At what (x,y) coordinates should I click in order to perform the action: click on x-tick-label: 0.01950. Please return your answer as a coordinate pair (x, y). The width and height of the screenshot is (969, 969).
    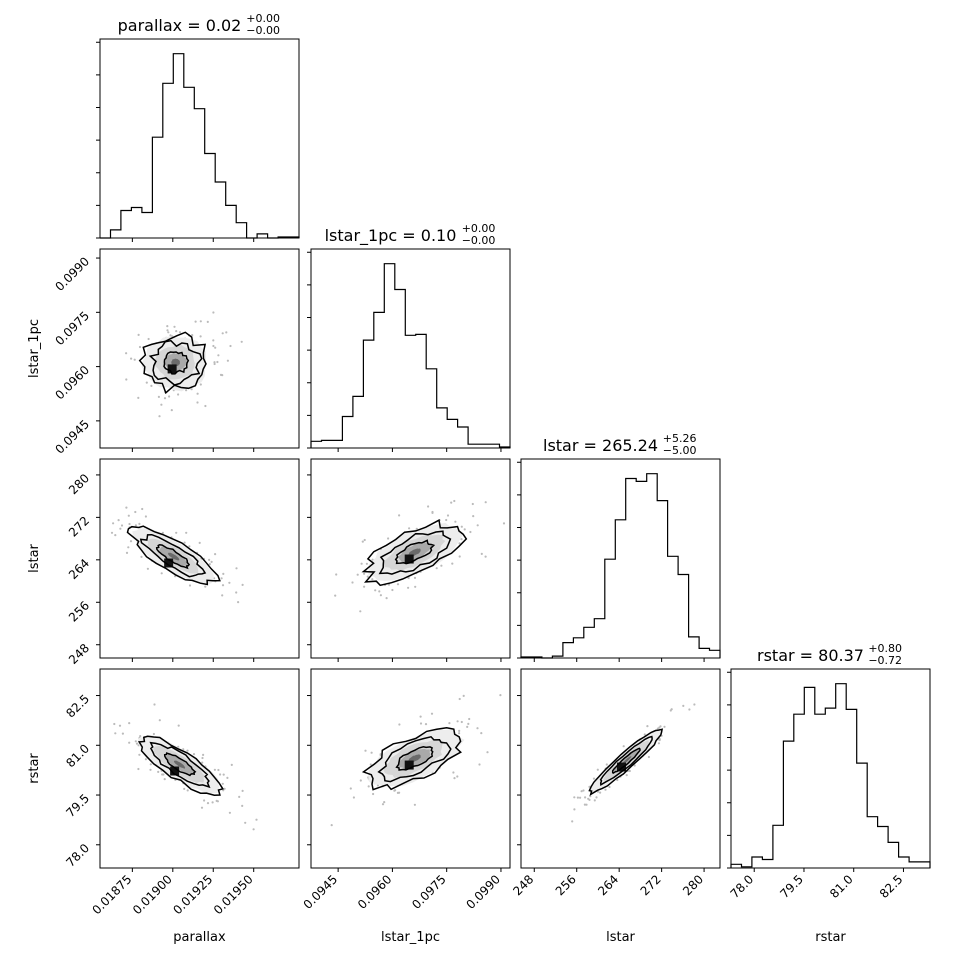
    Looking at the image, I should click on (233, 894).